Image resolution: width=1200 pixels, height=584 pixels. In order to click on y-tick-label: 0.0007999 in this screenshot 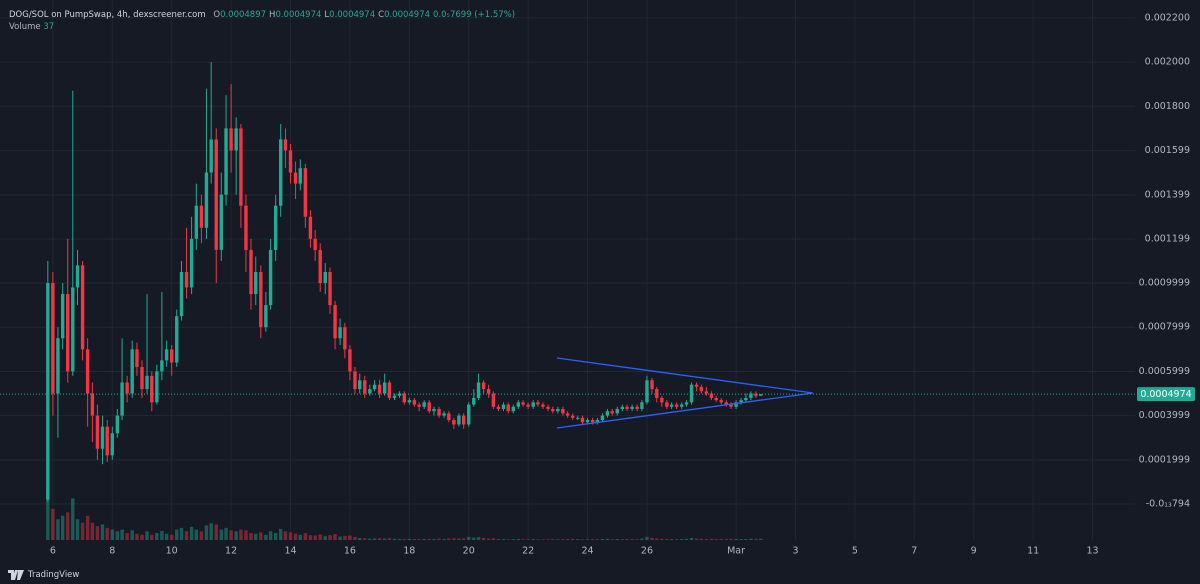, I will do `click(1164, 327)`.